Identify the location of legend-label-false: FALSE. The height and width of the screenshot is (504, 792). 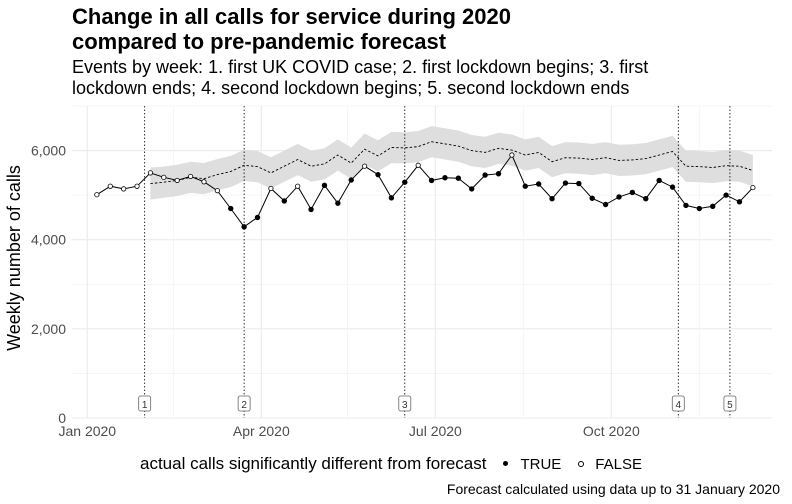
(618, 464).